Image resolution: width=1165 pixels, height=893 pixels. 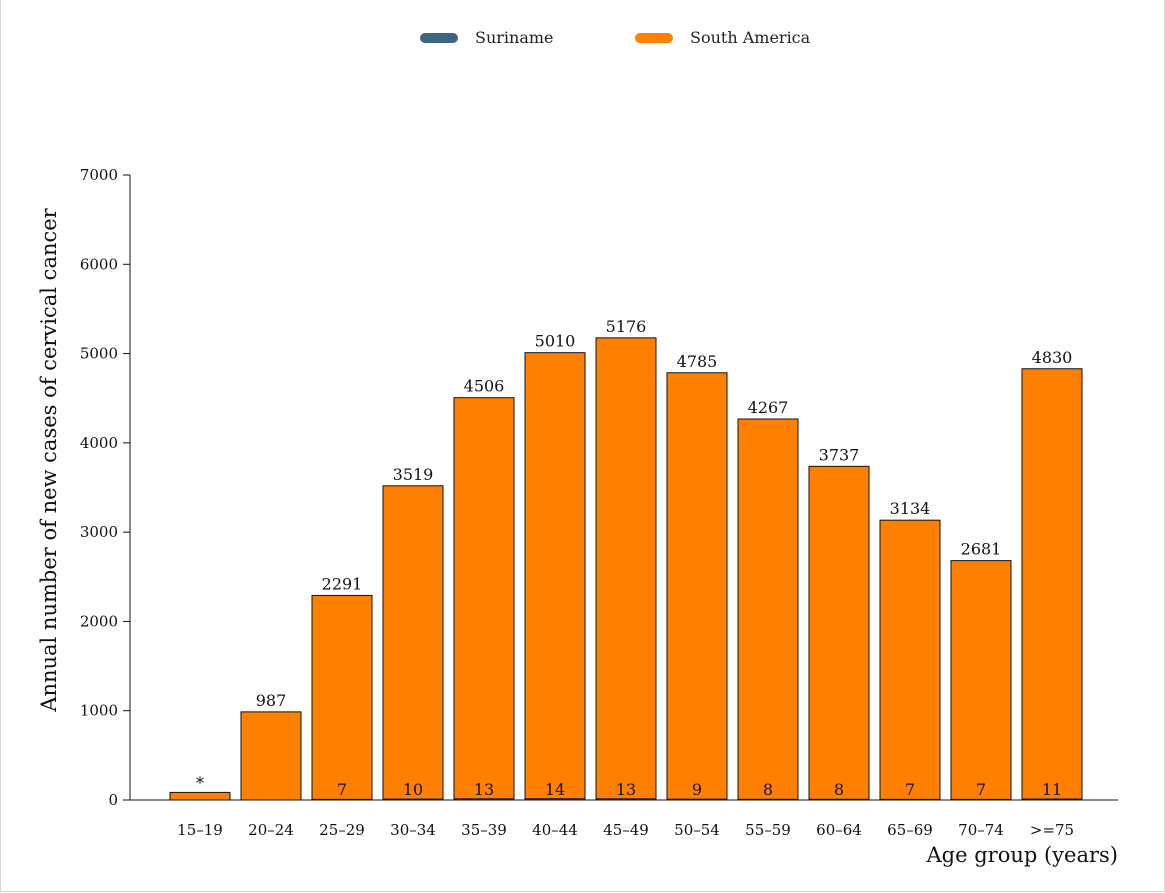 I want to click on x-tick-label: 45–49, so click(x=626, y=830).